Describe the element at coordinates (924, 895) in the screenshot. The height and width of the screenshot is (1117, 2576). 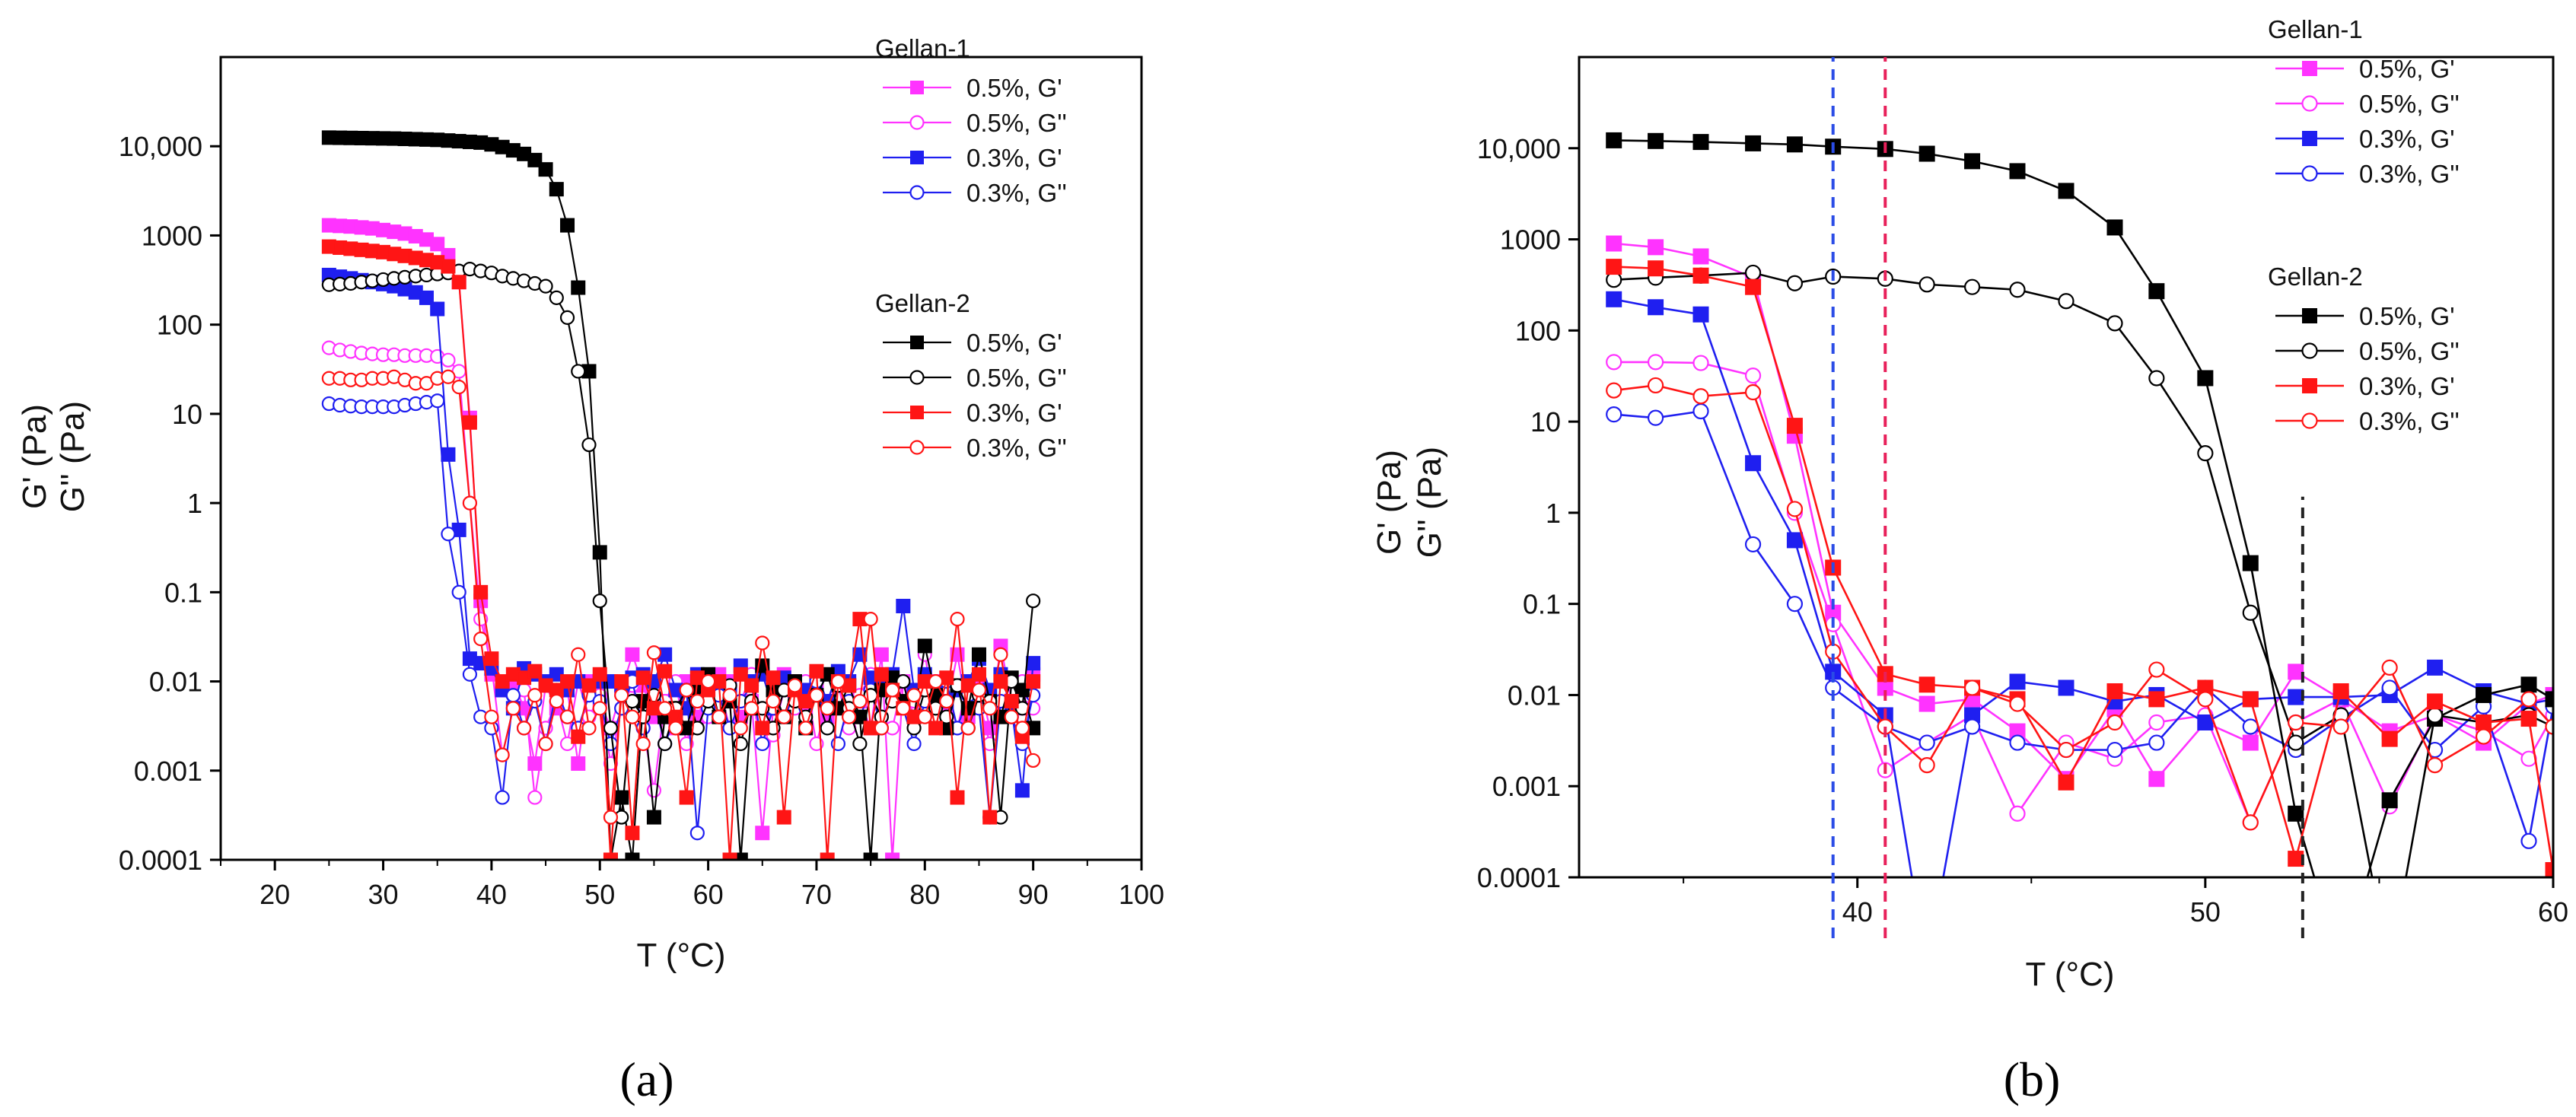
I see `x-tick-label: 80` at that location.